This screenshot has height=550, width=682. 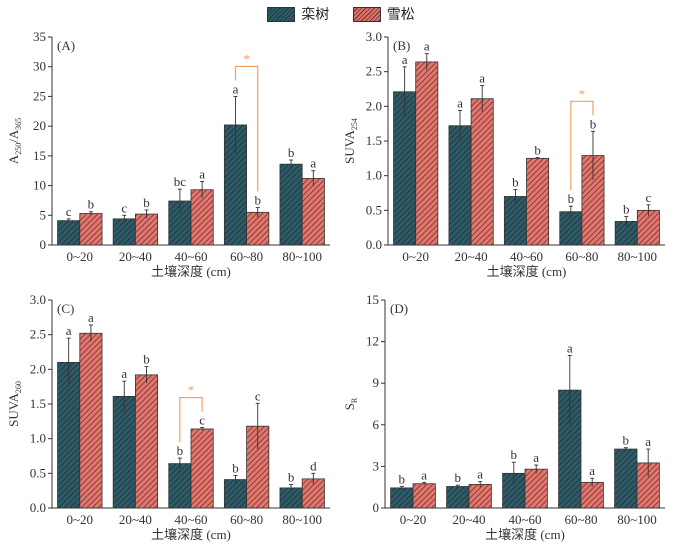 What do you see at coordinates (38, 472) in the screenshot?
I see `y-tick-label: 0.5` at bounding box center [38, 472].